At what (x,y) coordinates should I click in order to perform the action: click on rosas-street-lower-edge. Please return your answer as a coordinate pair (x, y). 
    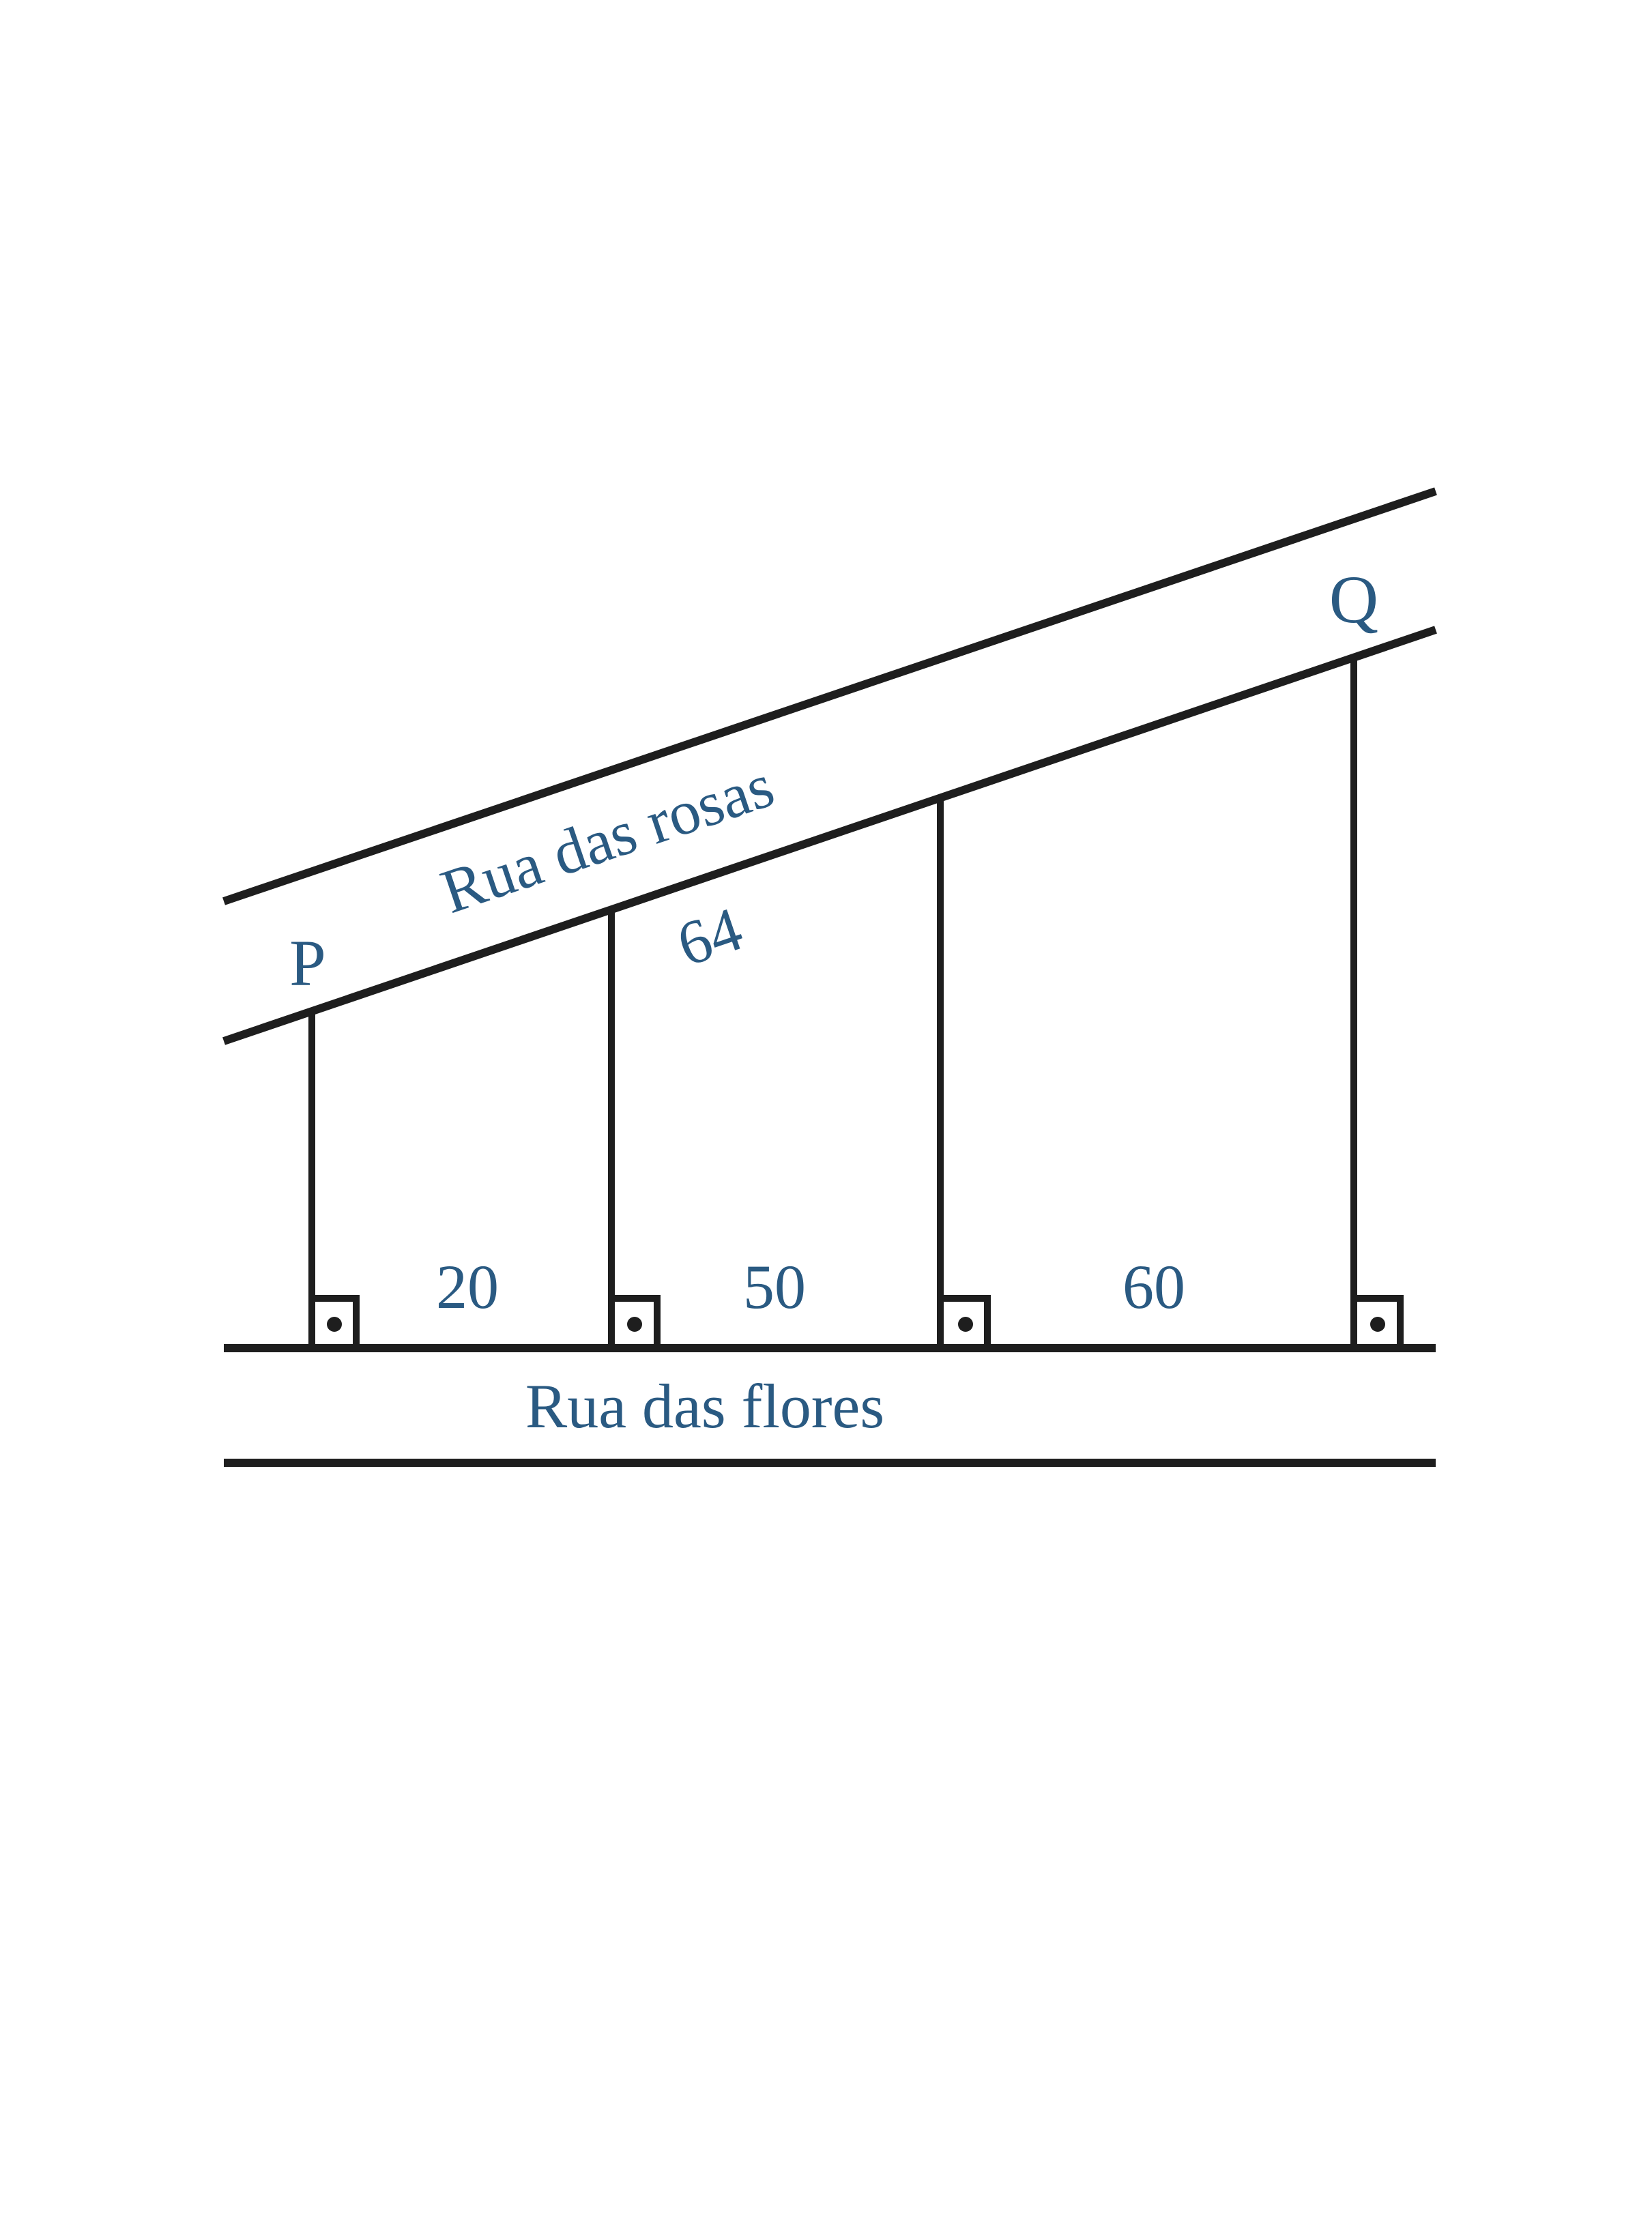
    Looking at the image, I should click on (829, 835).